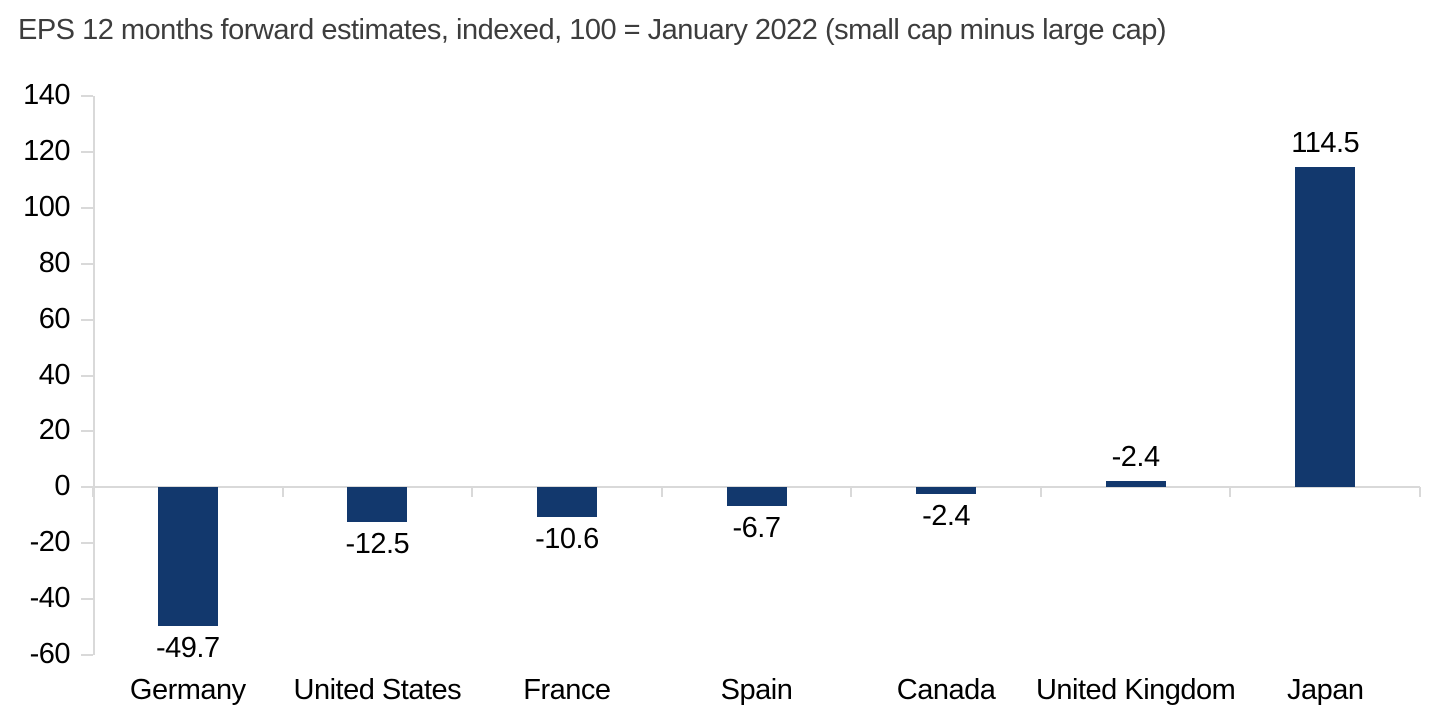 The image size is (1440, 726). What do you see at coordinates (54, 430) in the screenshot?
I see `y-axis-tick-label: 20` at bounding box center [54, 430].